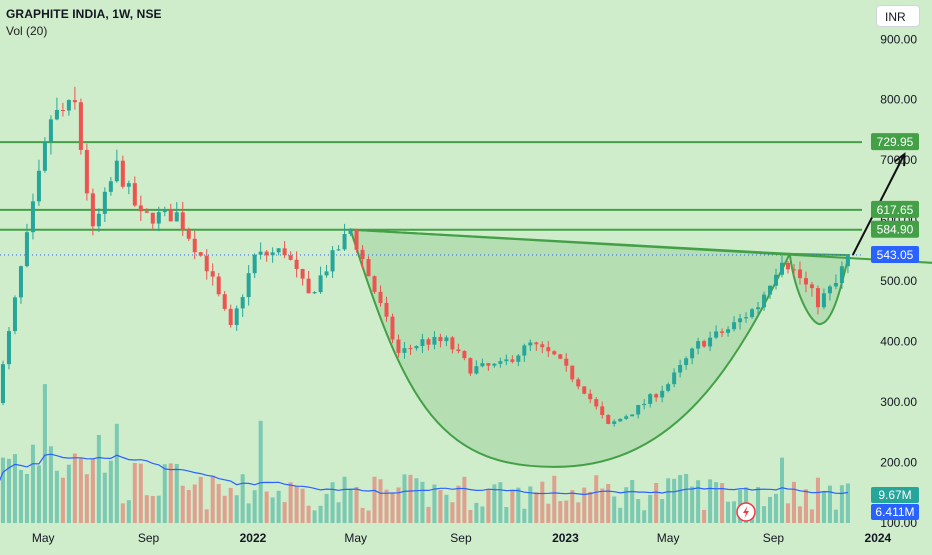  What do you see at coordinates (84, 14) in the screenshot?
I see `symbol-title: GRAPHITE INDIA, 1W, NSE` at bounding box center [84, 14].